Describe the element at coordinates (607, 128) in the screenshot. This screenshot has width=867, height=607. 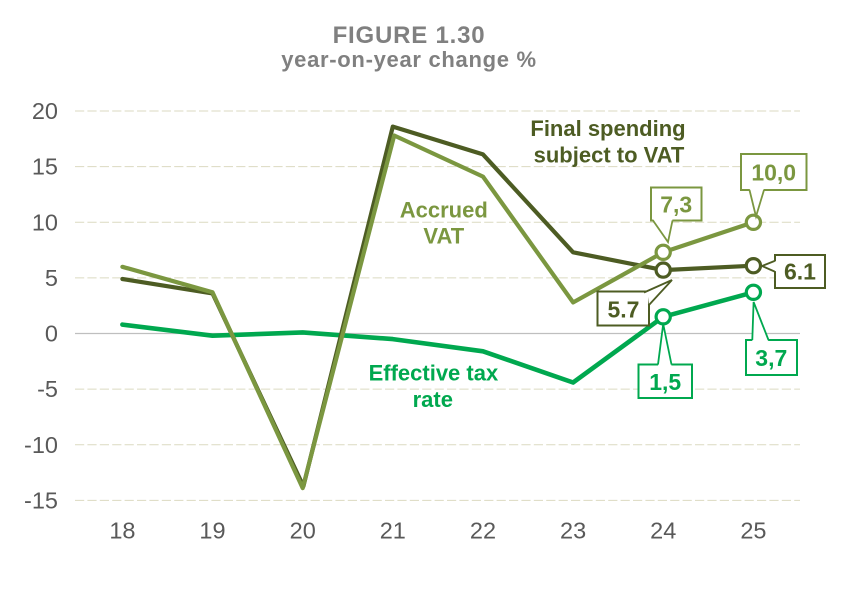
I see `svg-text: Final spending` at that location.